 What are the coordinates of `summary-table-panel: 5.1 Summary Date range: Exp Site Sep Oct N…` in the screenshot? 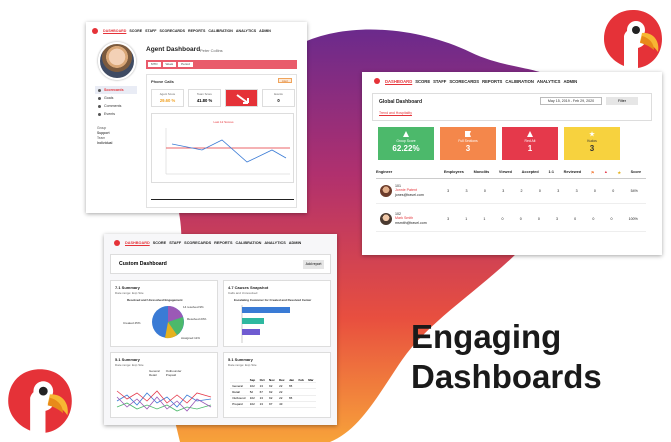 It's located at (277, 385).